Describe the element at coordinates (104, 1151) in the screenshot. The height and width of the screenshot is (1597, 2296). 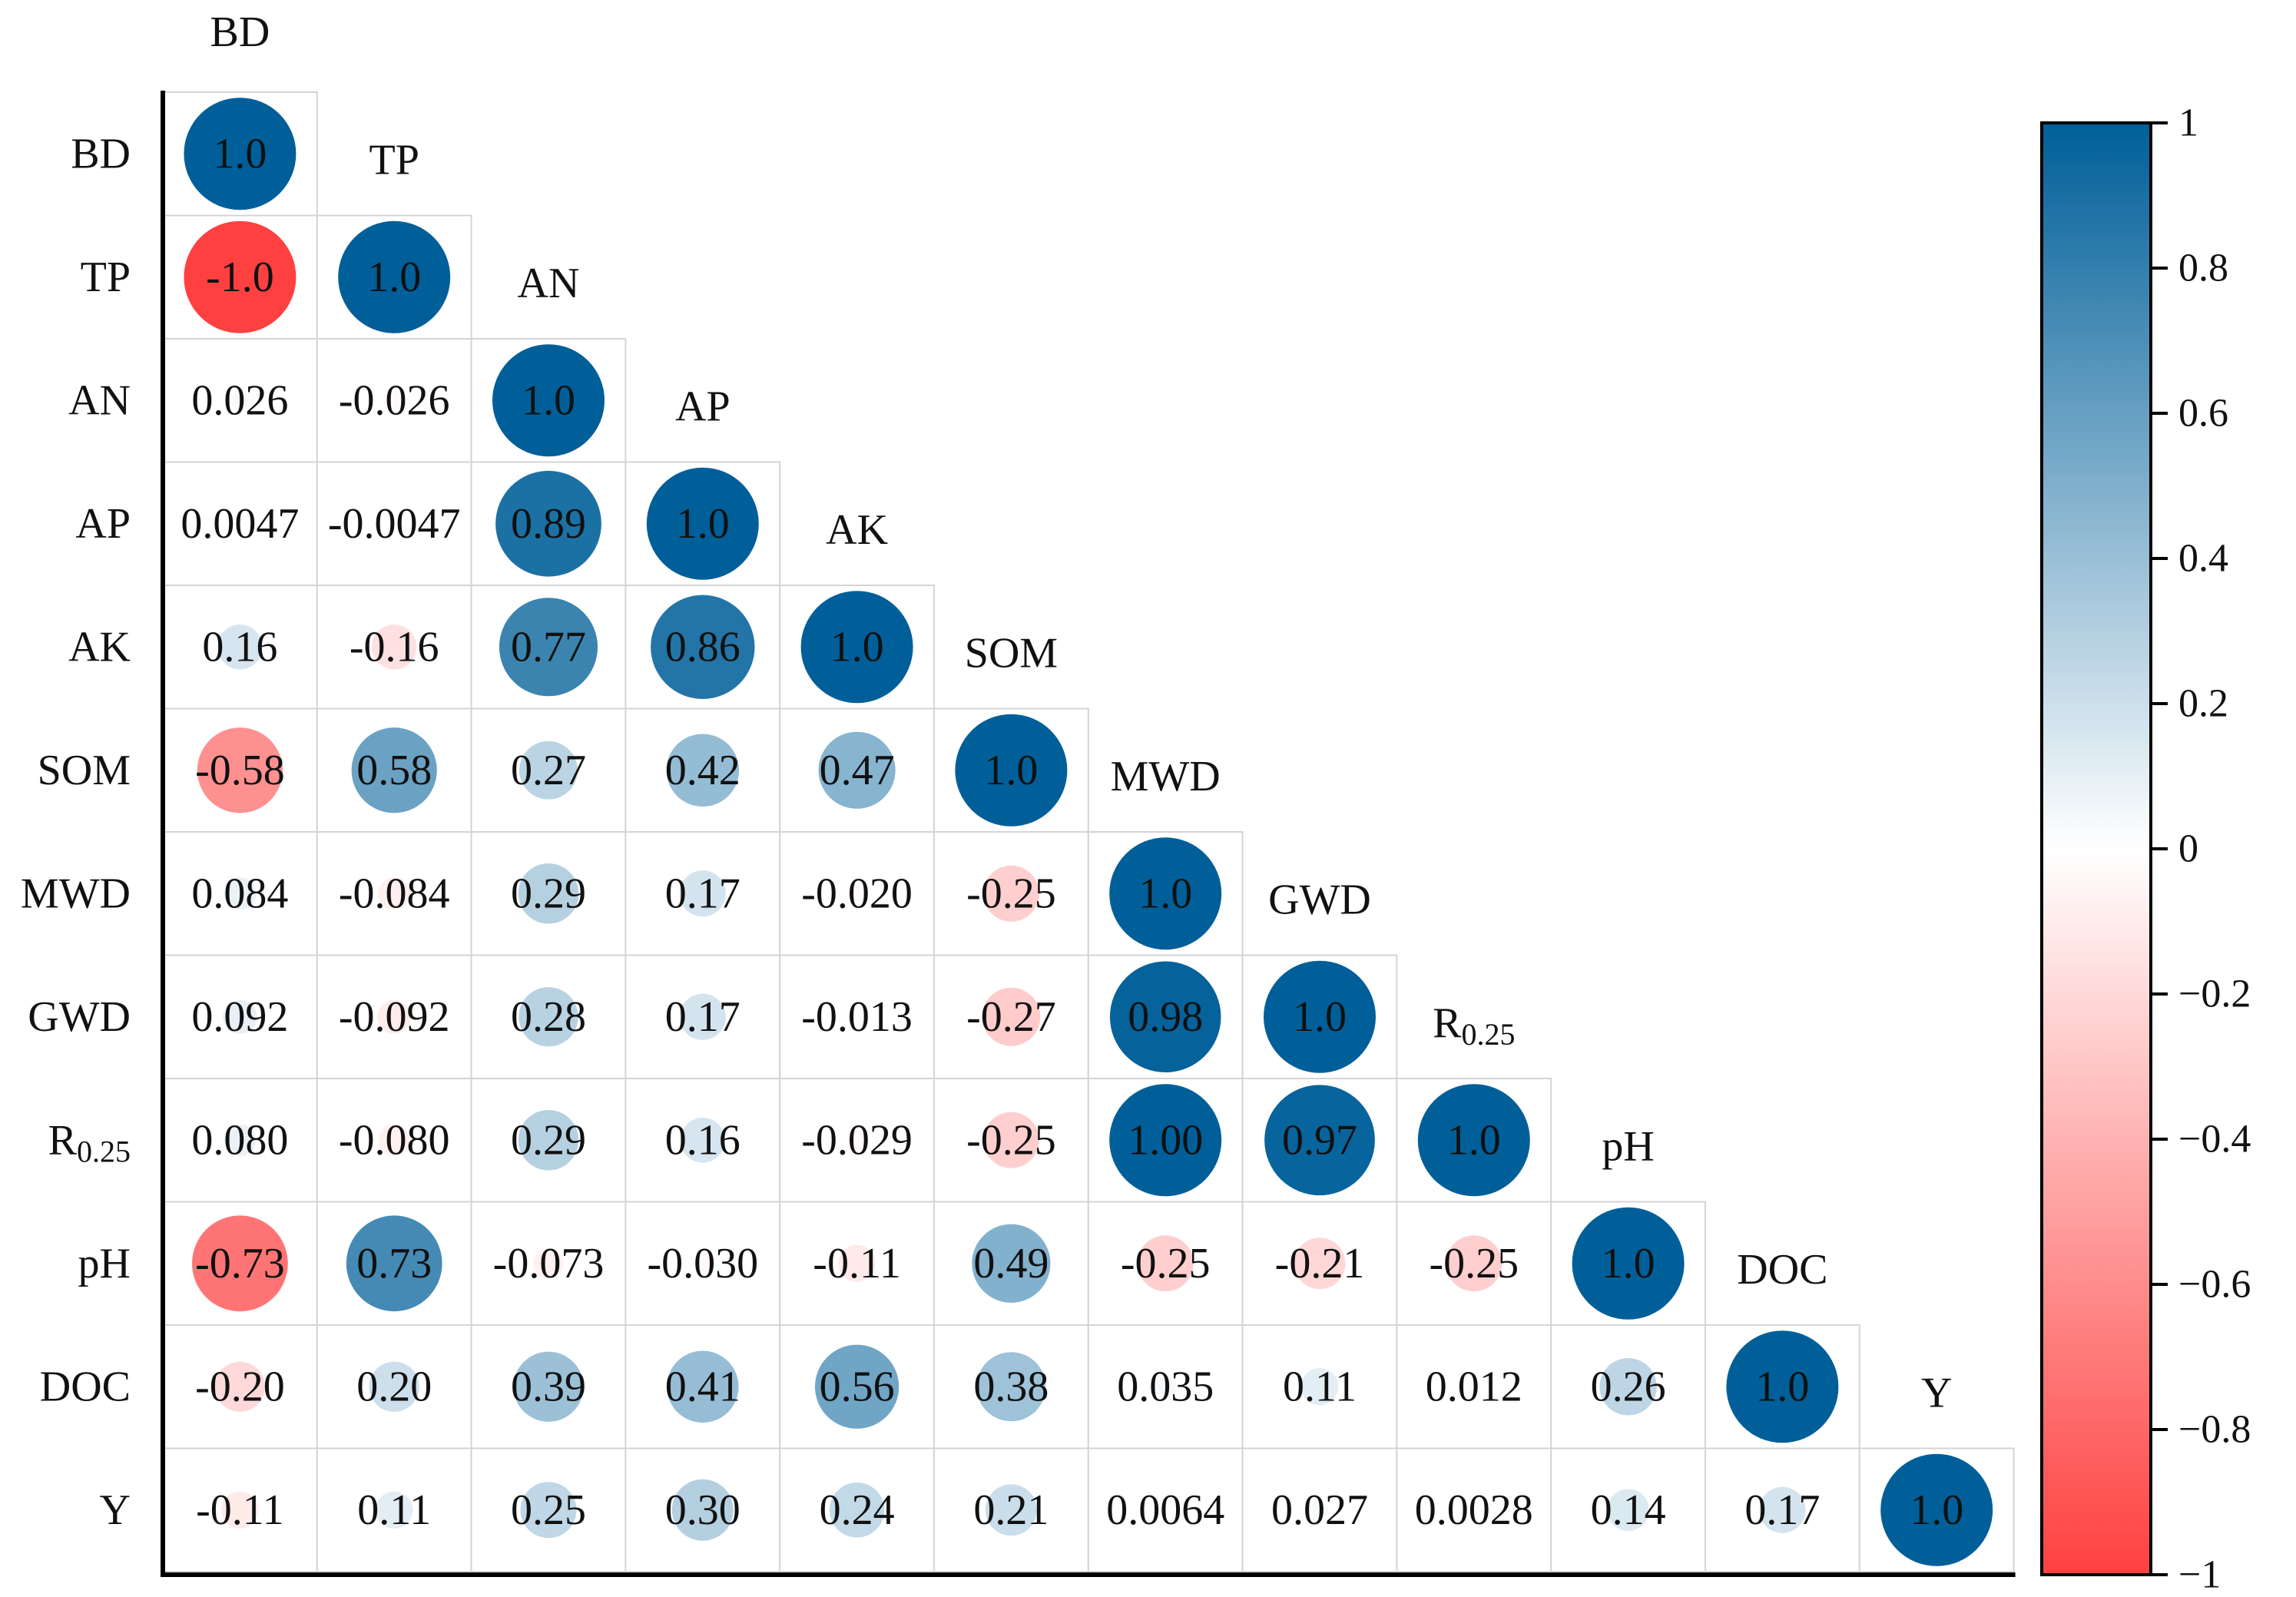
I see `row-label-subscript: 0.25` at that location.